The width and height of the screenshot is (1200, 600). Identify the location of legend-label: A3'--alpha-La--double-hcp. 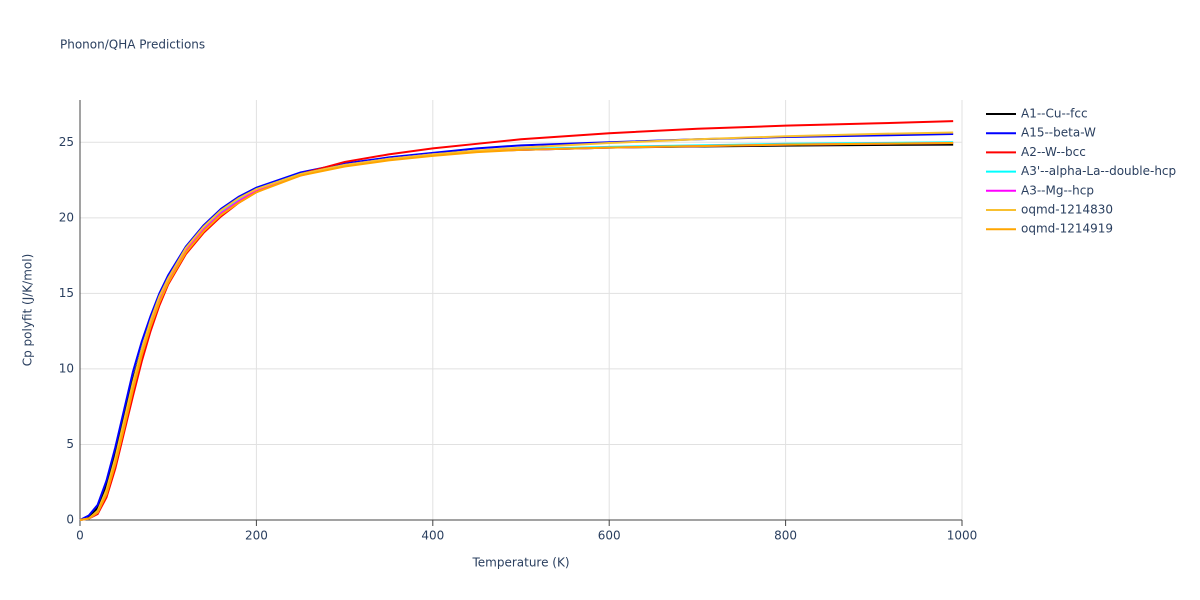
(1098, 171).